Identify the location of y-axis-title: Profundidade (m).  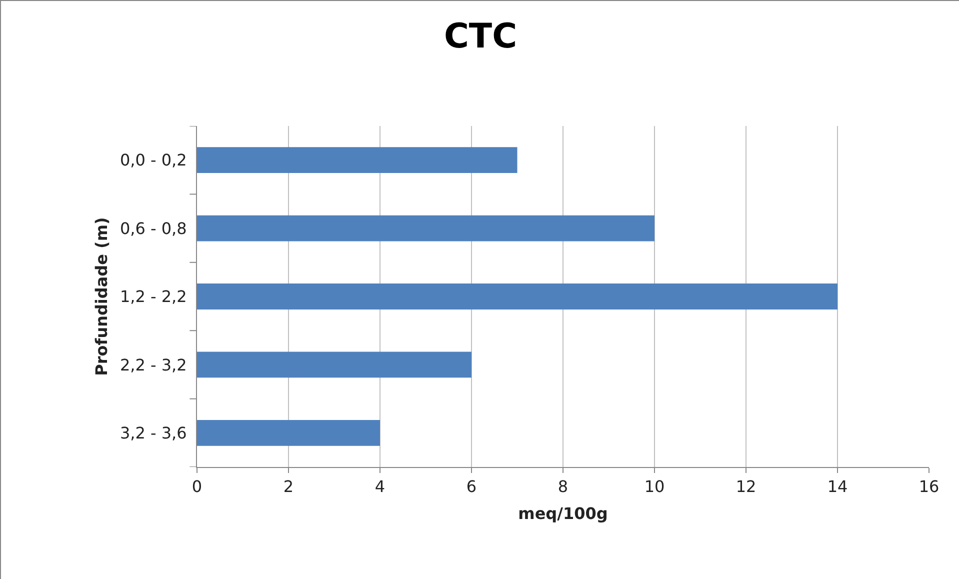
(101, 296).